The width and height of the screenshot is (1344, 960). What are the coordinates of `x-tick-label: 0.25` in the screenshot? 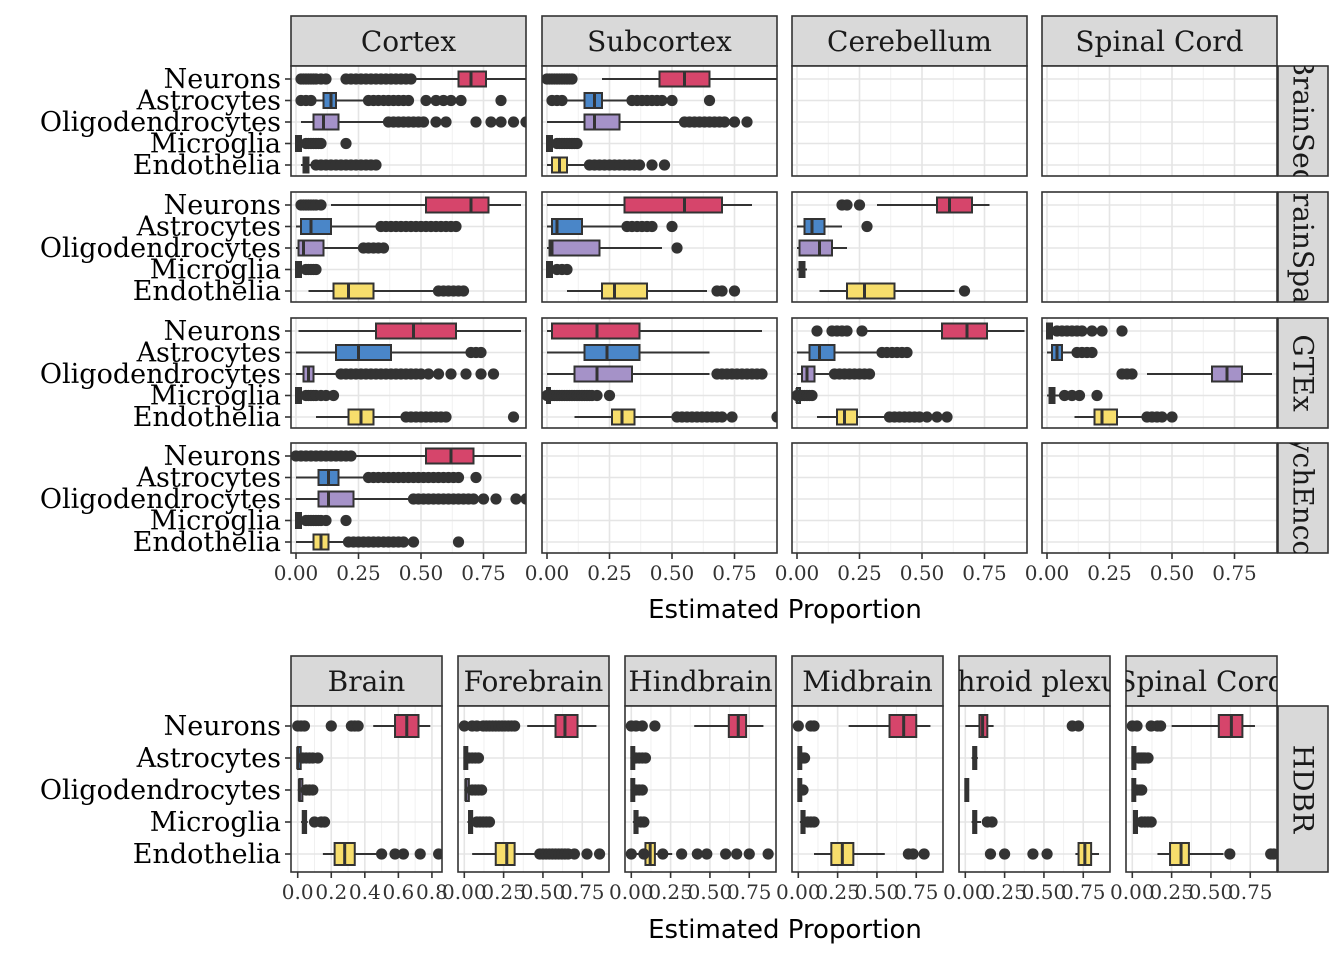 It's located at (503, 892).